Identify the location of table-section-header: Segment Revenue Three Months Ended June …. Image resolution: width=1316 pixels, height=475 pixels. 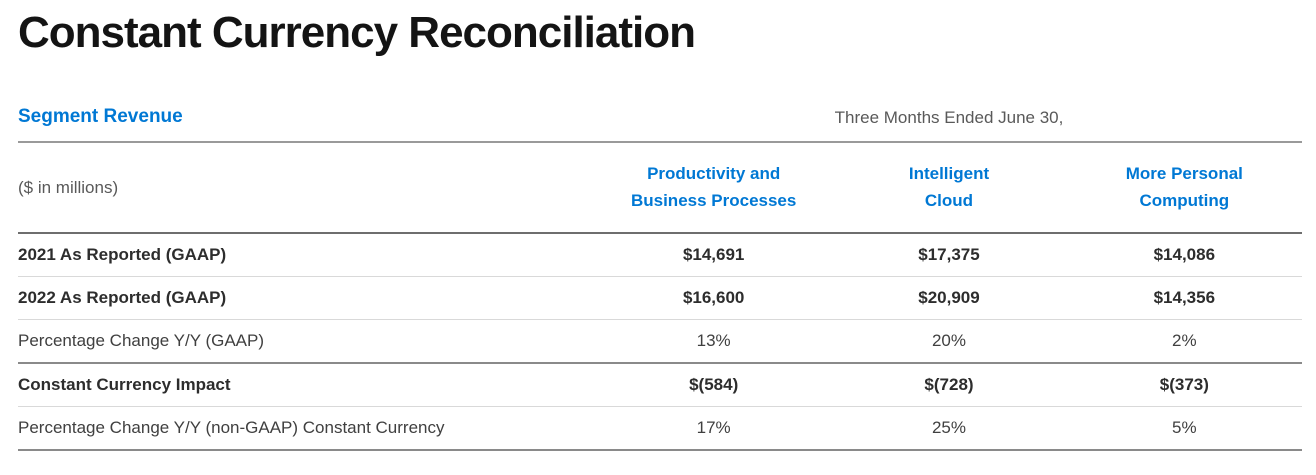
(660, 124).